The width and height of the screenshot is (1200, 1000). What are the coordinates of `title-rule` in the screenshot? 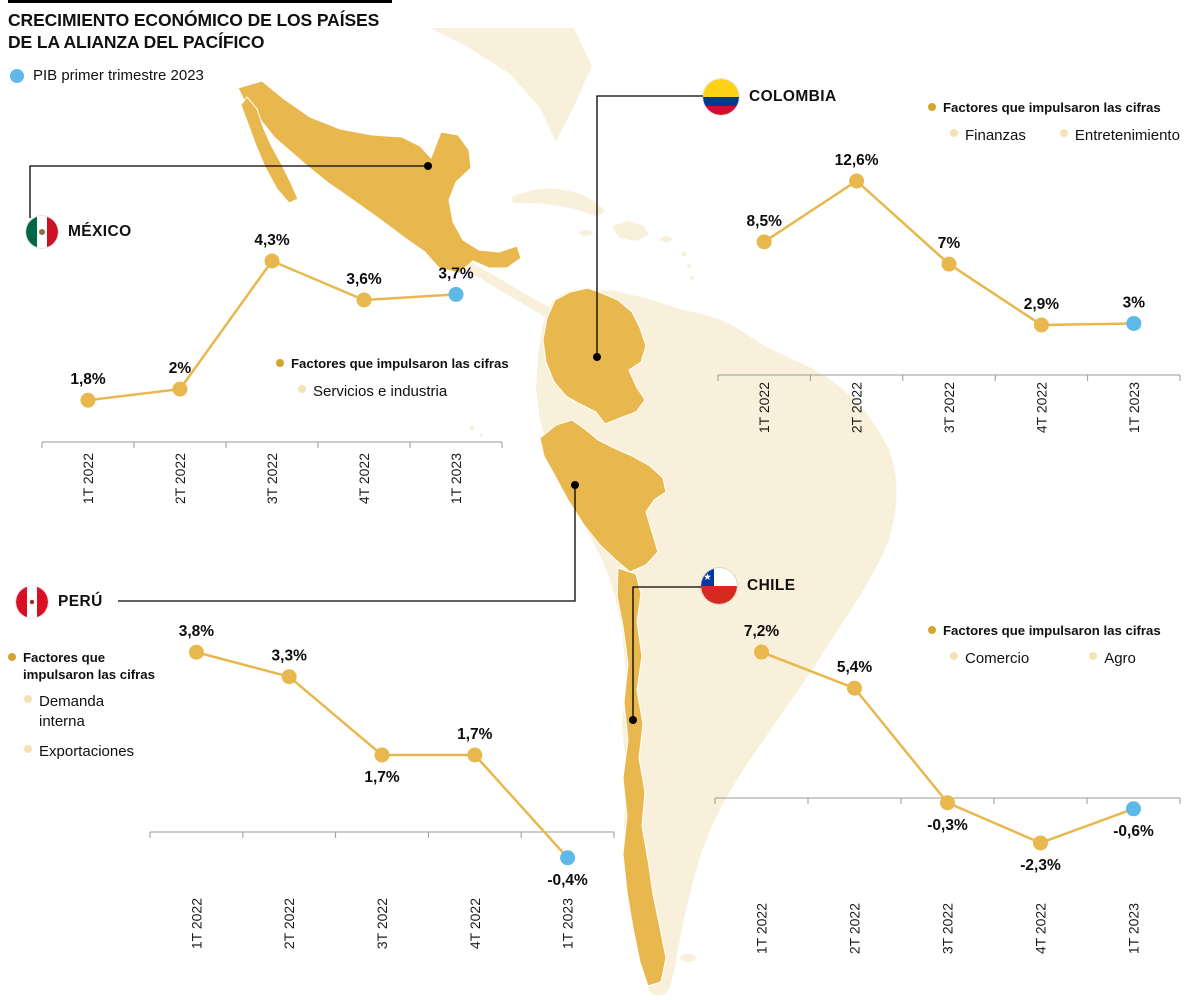 It's located at (200, 1).